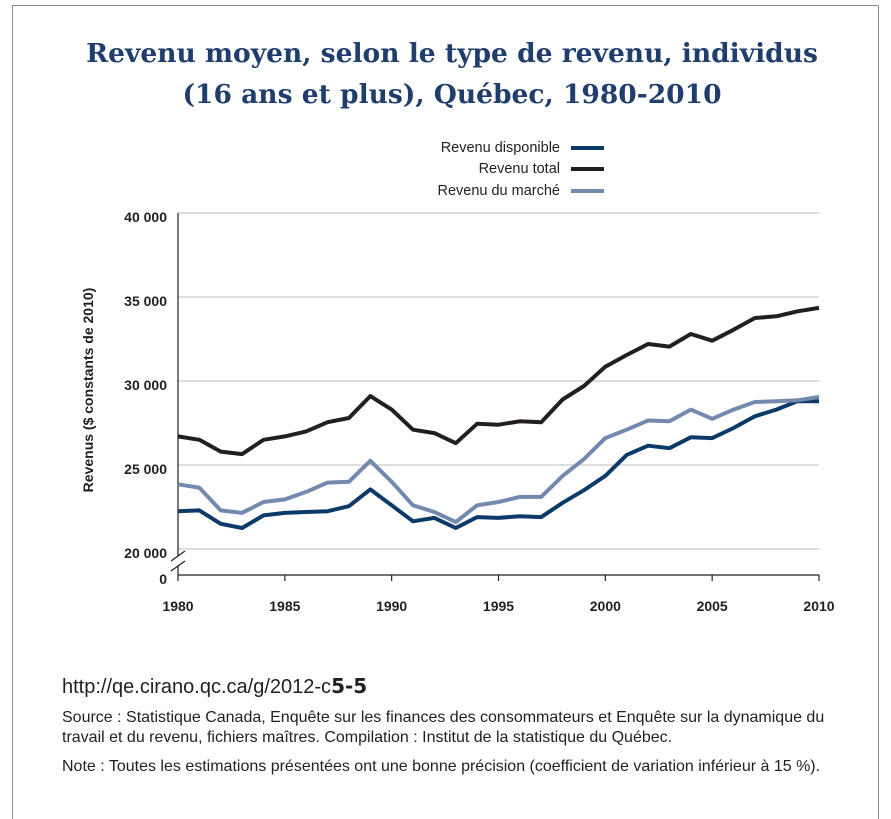 This screenshot has width=891, height=819. I want to click on x-tick-label-1995: 1995, so click(498, 606).